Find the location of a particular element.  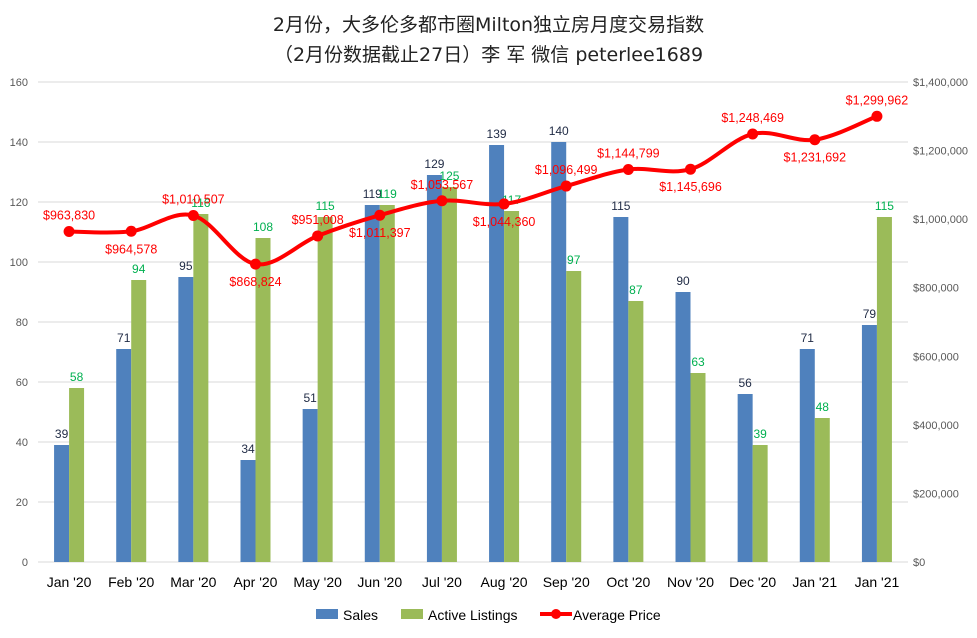

sales-data-label: 140 is located at coordinates (559, 131).